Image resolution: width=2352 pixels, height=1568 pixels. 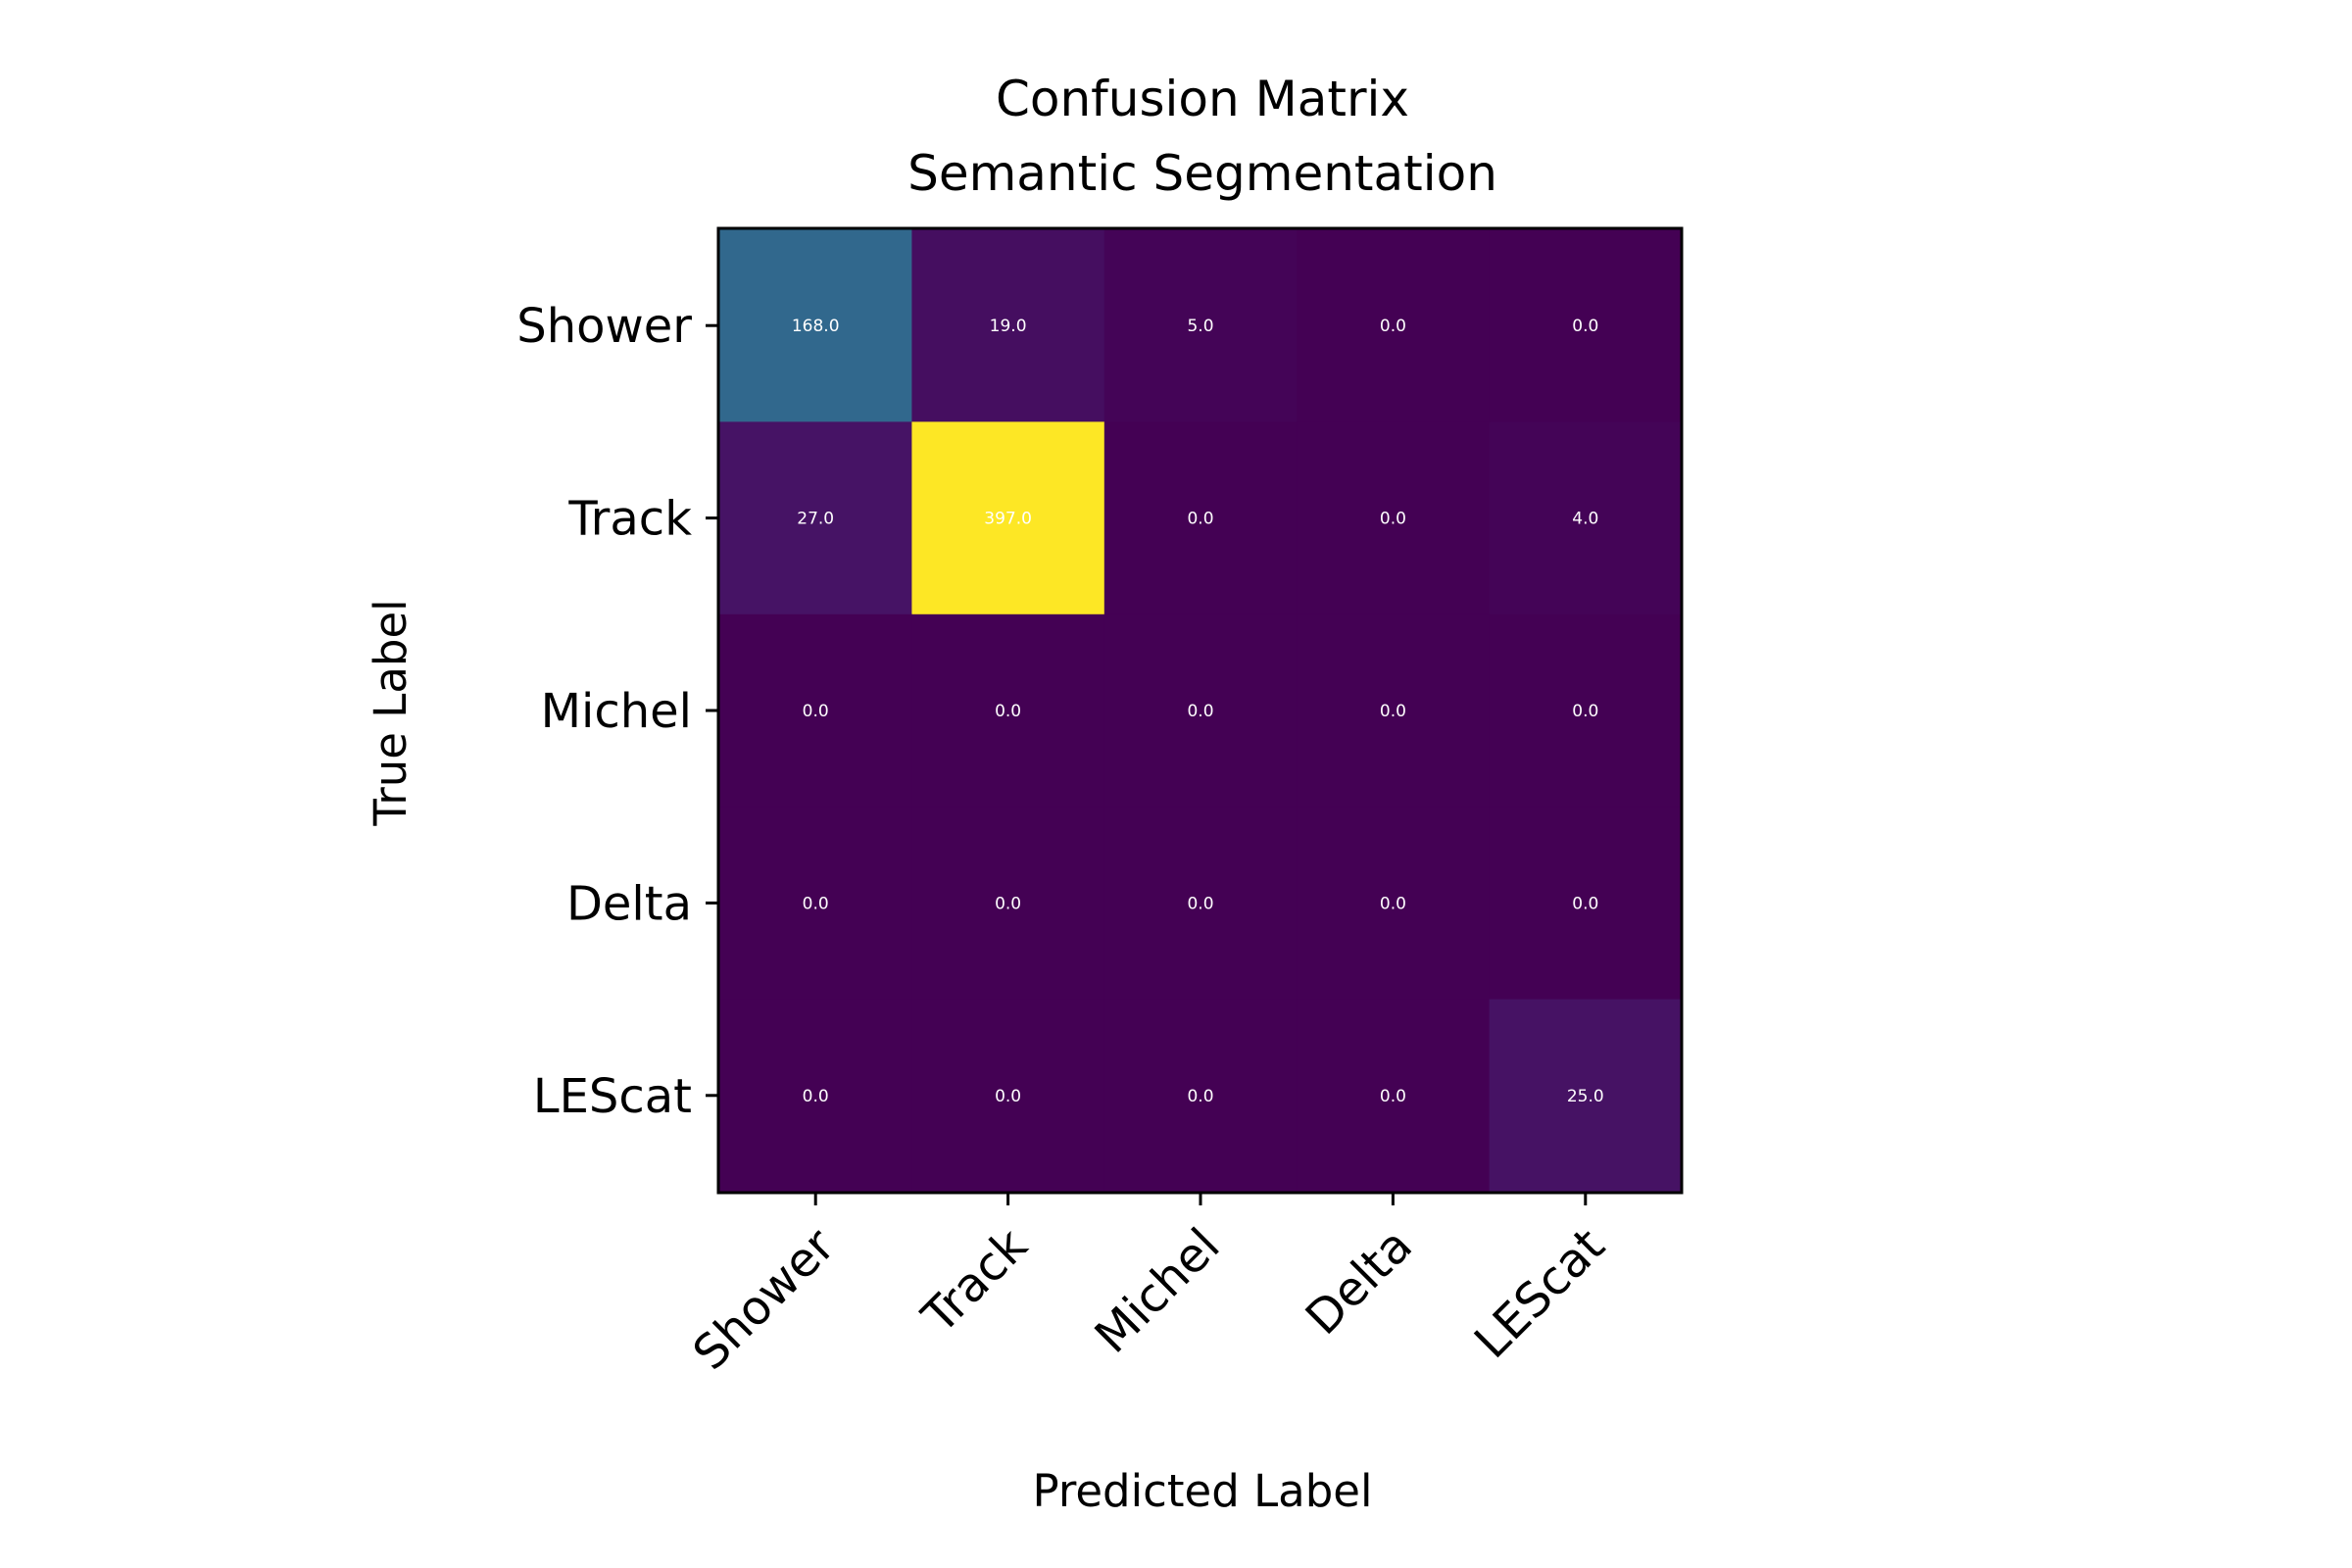 I want to click on cell-value-label: 27.0, so click(x=815, y=519).